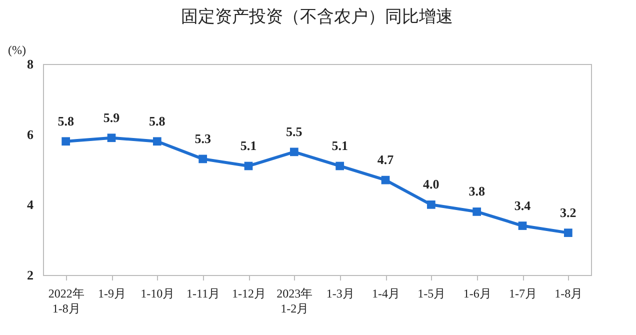 The width and height of the screenshot is (636, 335). I want to click on x-tick-label: 1-5月, so click(432, 293).